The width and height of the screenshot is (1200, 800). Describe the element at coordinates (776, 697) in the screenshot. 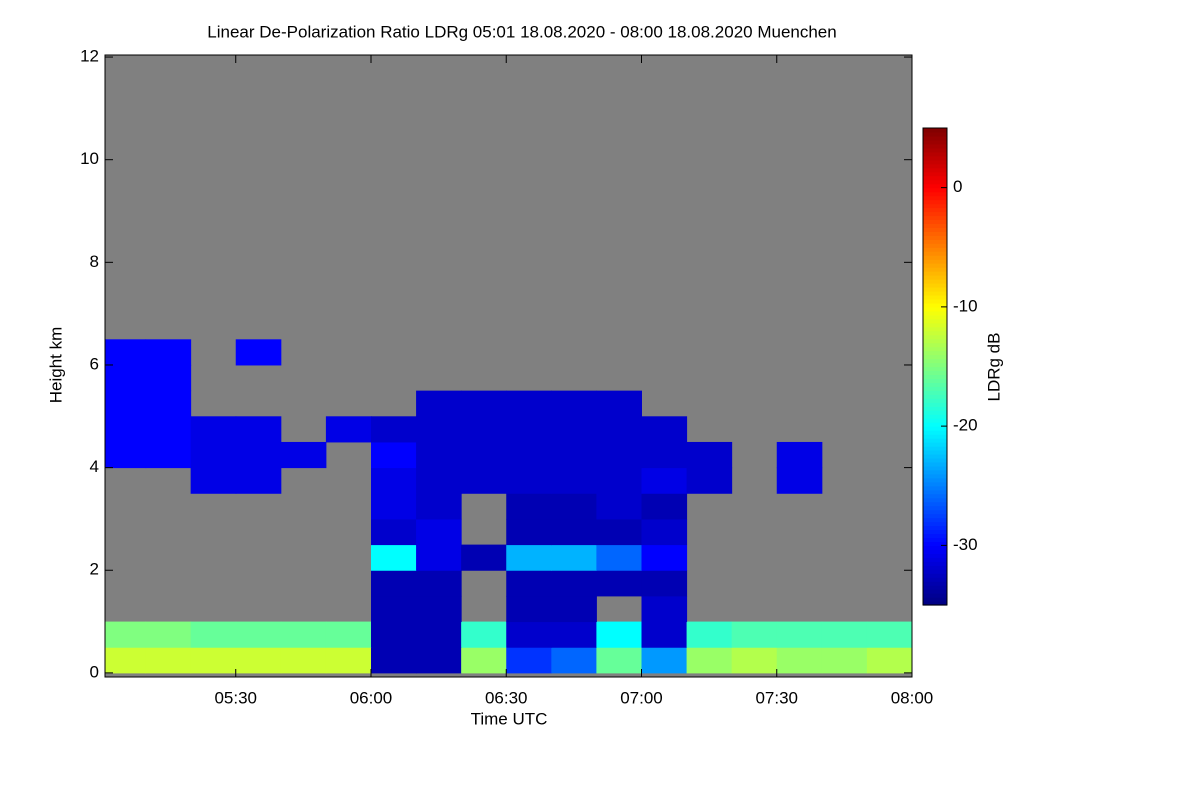

I see `x-tick-label: 07:30` at that location.